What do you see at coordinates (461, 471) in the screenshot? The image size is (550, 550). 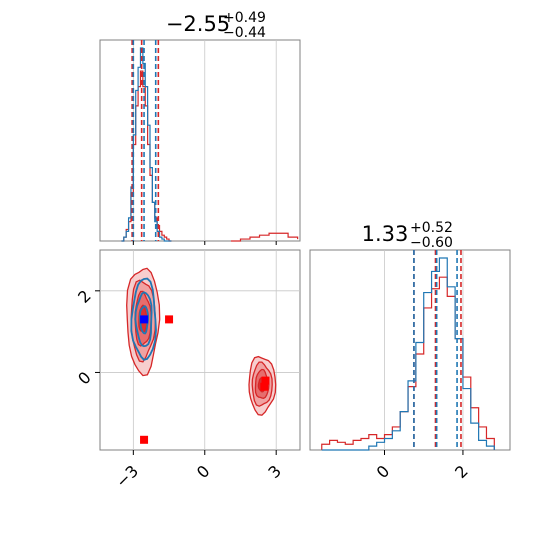 I see `x-tick-label-param2: 2` at bounding box center [461, 471].